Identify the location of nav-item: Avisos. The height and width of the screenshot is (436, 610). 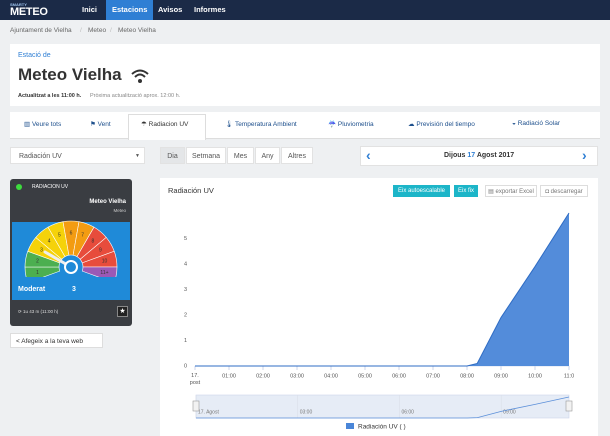
(170, 9).